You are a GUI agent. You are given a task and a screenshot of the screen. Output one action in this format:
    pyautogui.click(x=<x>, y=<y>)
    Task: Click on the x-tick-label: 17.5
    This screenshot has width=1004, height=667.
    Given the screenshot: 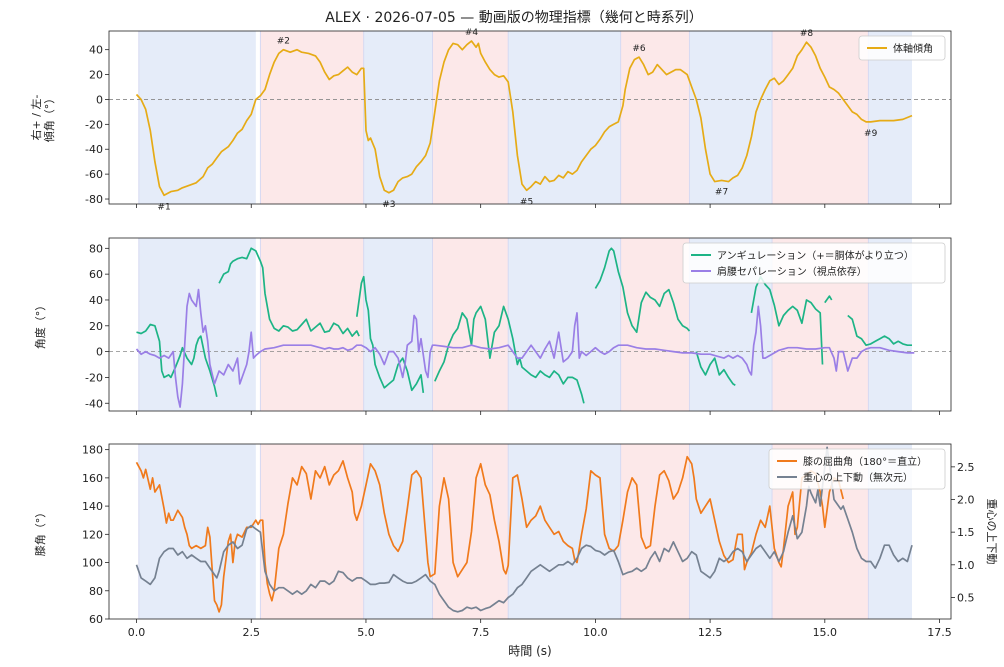 What is the action you would take?
    pyautogui.click(x=939, y=632)
    